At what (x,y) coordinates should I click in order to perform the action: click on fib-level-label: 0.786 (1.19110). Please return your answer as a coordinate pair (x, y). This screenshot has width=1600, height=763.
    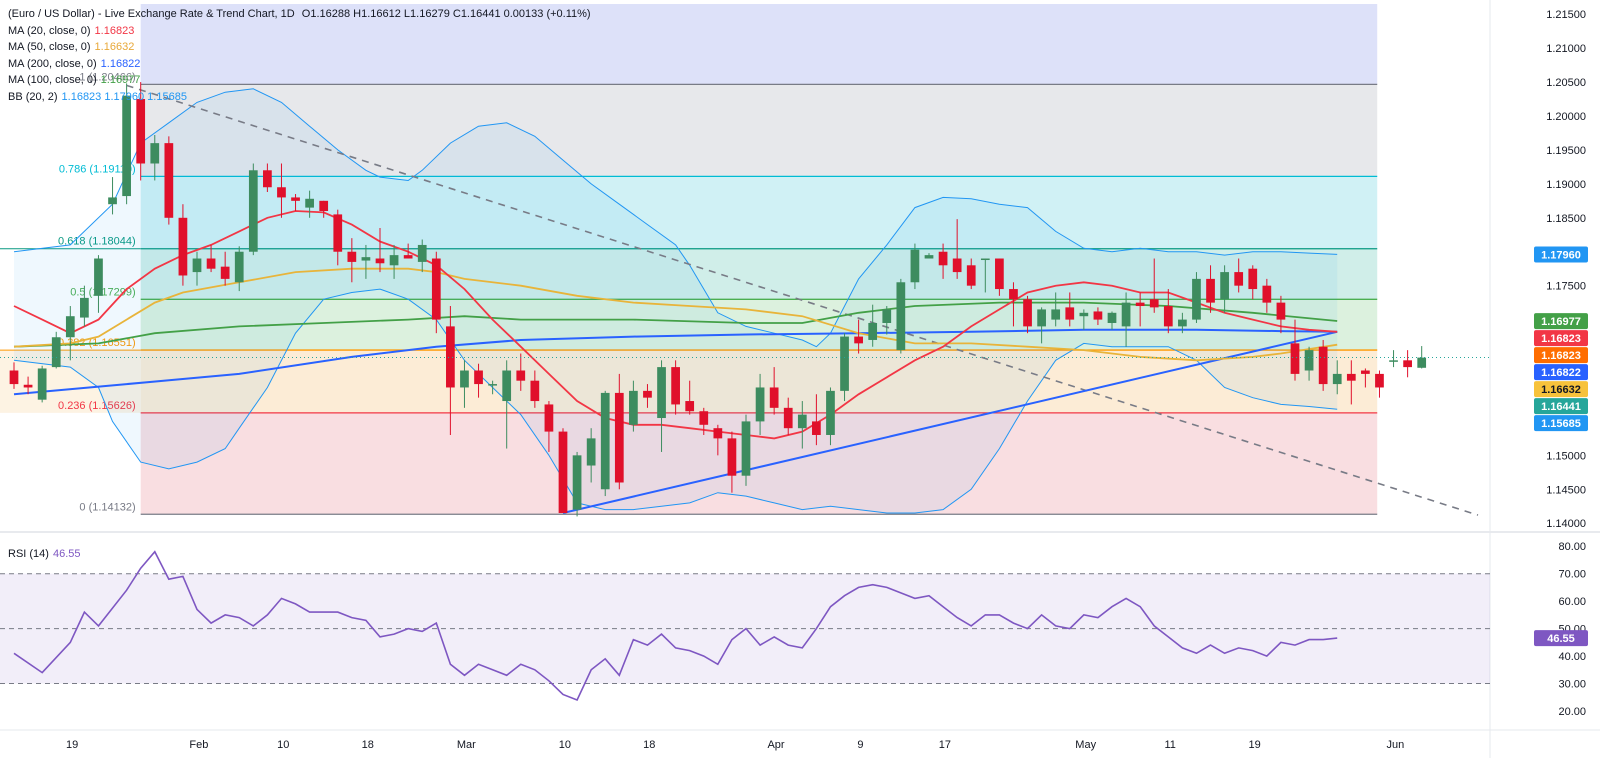
    Looking at the image, I should click on (97, 169).